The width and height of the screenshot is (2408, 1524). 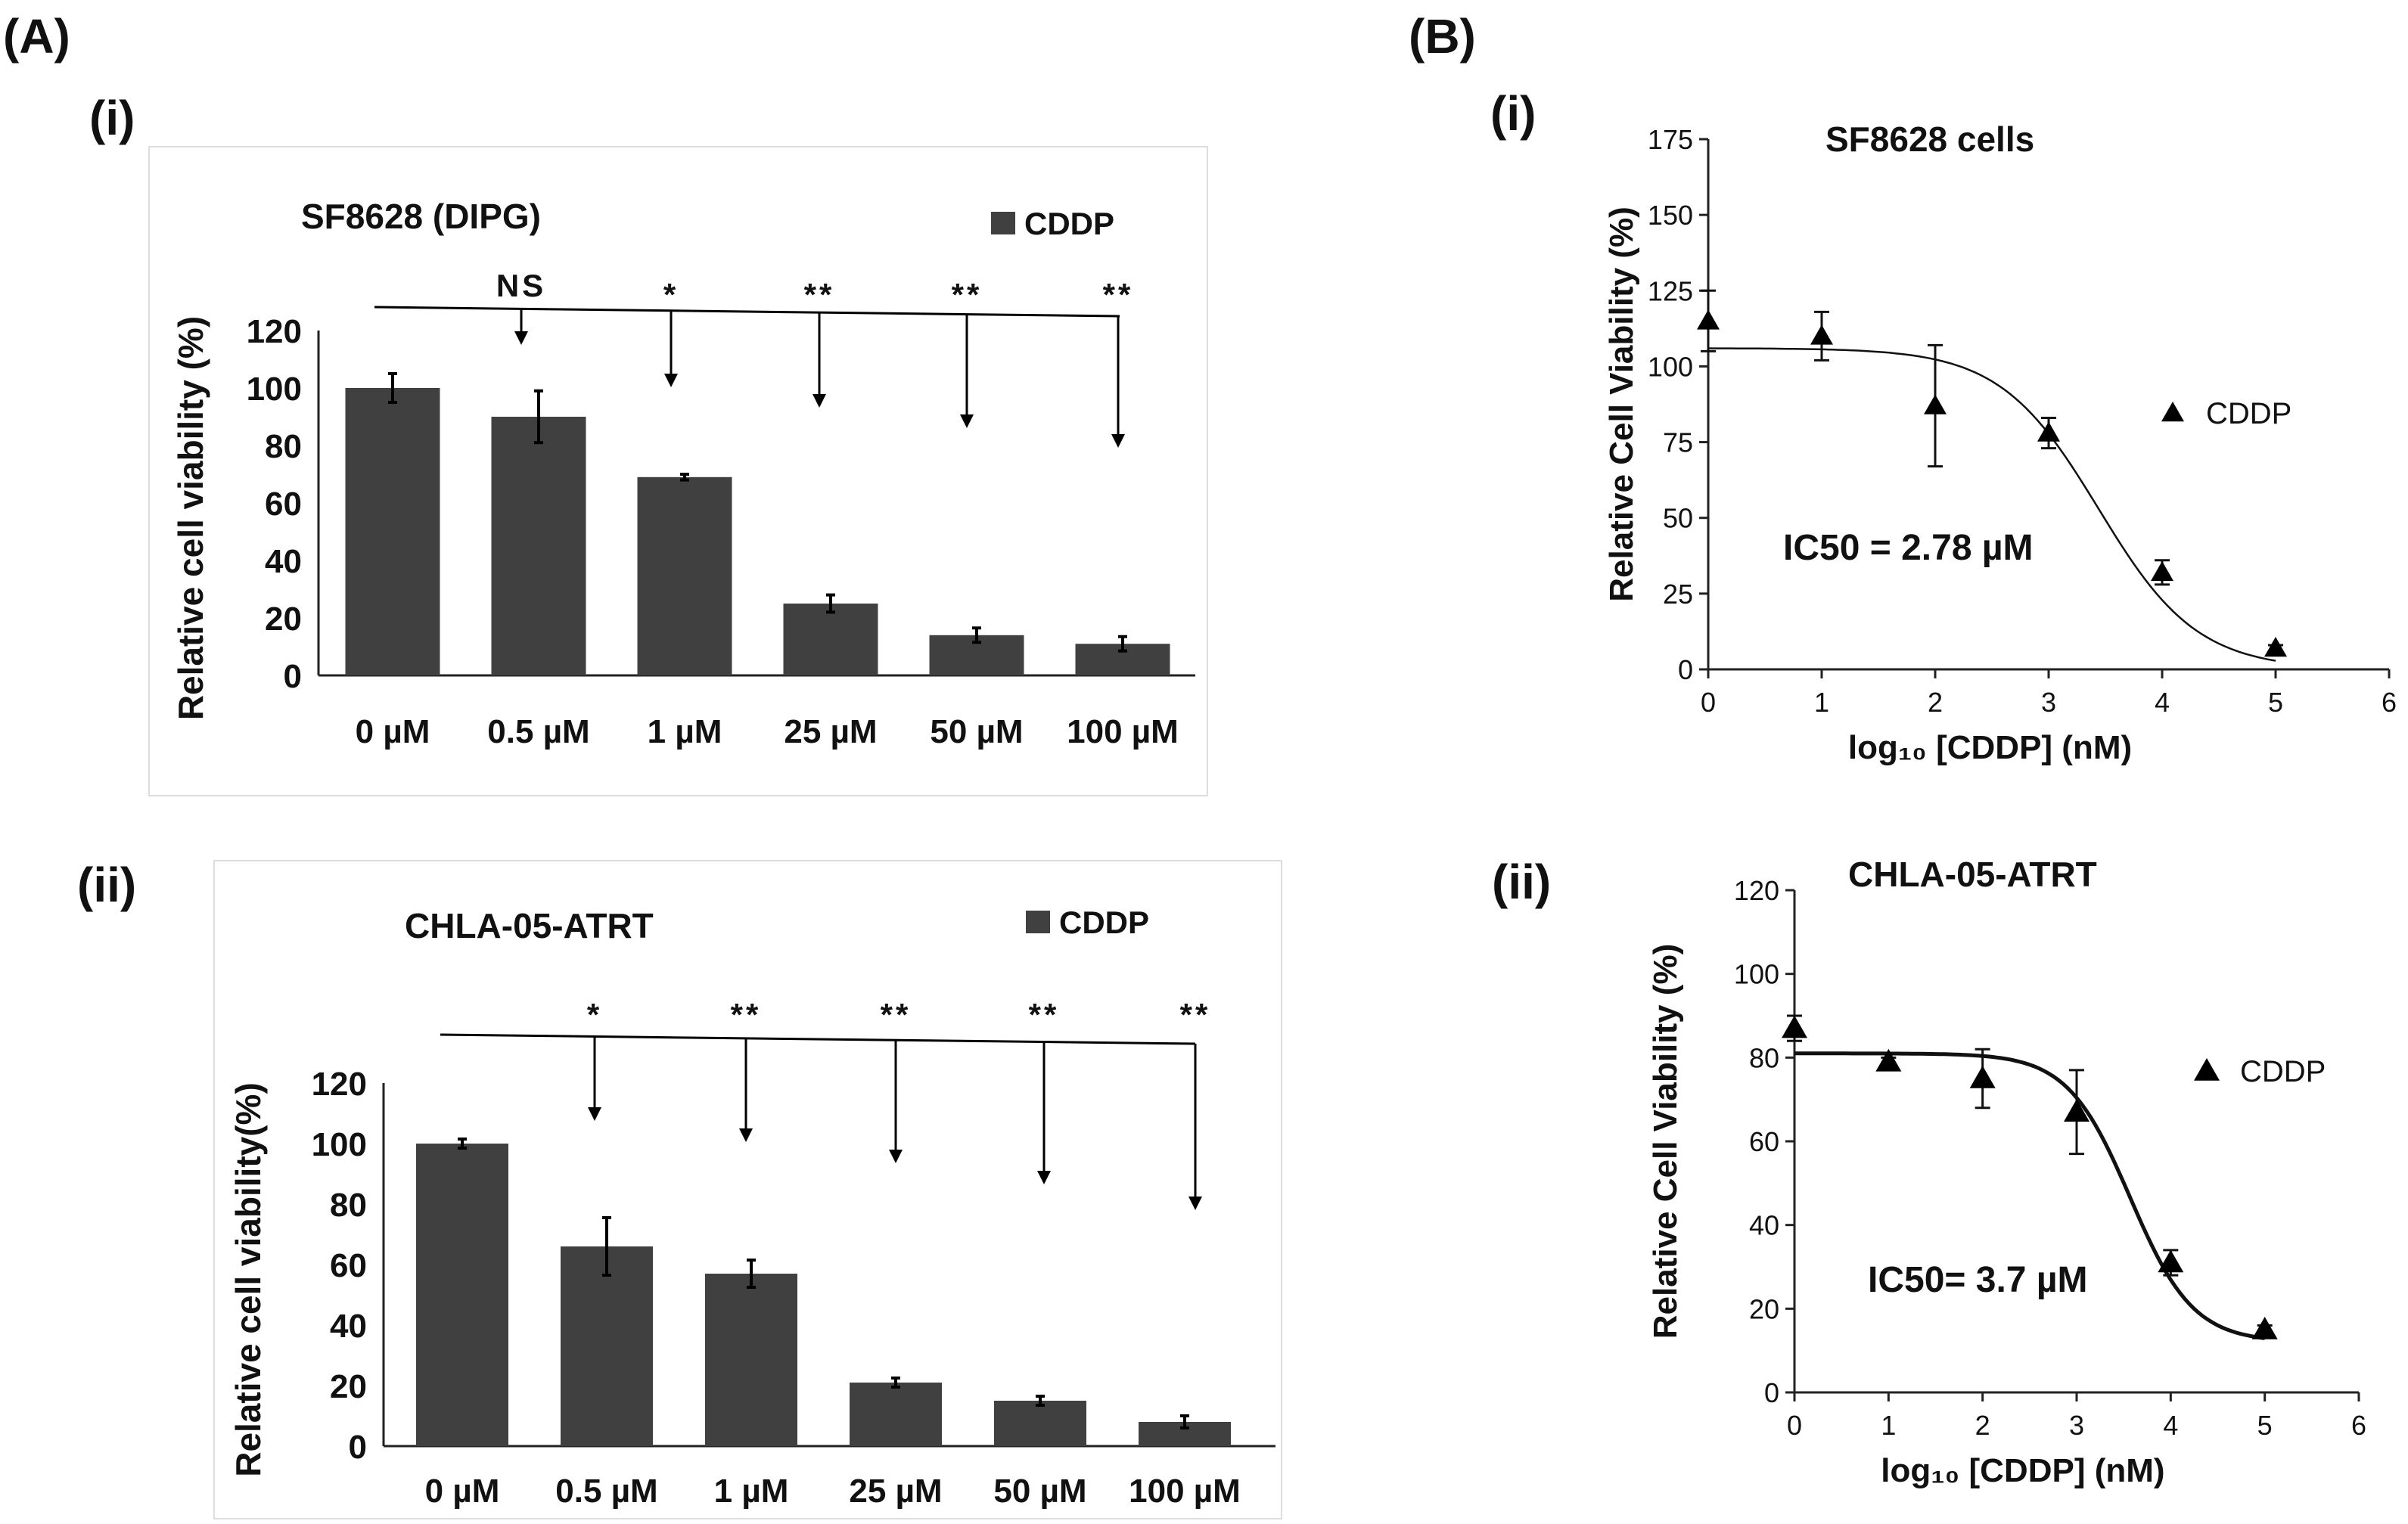 What do you see at coordinates (112, 118) in the screenshot?
I see `panel-label-A-i: (i)` at bounding box center [112, 118].